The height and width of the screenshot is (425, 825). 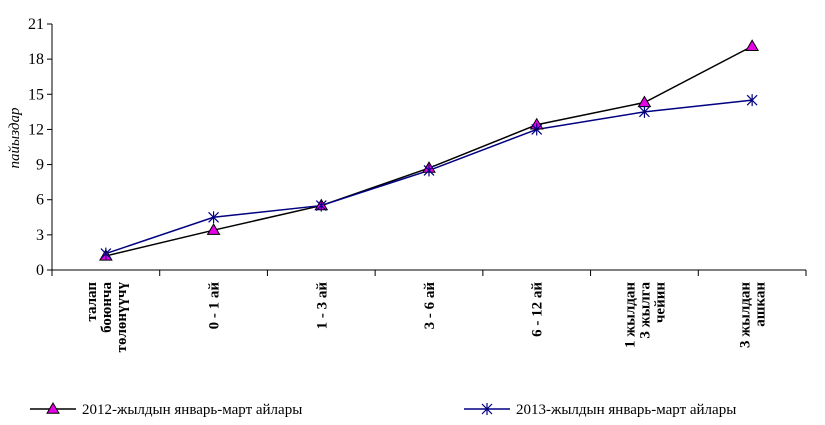 What do you see at coordinates (36, 59) in the screenshot?
I see `y-tick-label: 18` at bounding box center [36, 59].